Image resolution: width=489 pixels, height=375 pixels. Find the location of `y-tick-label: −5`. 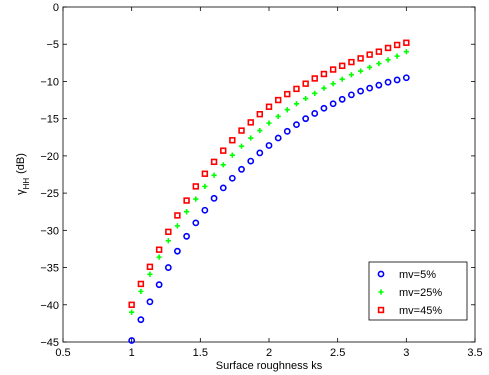

y-tick-label: −5 is located at coordinates (52, 45).